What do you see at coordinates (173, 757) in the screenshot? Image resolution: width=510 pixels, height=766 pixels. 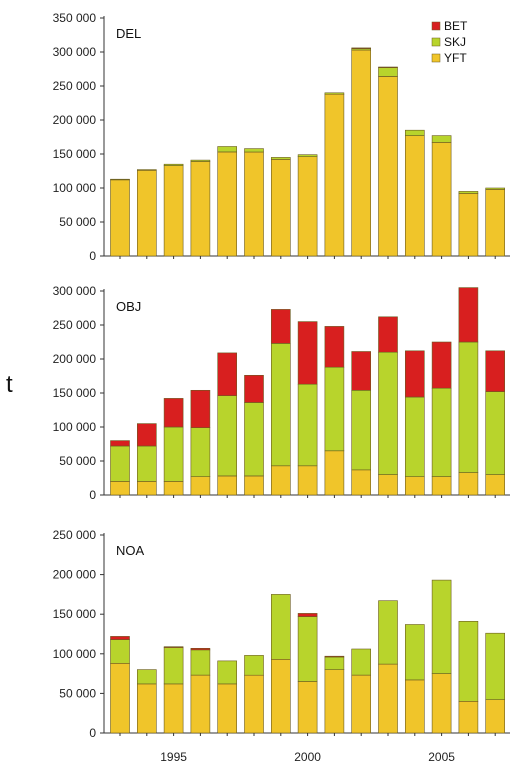 I see `x-tick-label: 1995` at bounding box center [173, 757].